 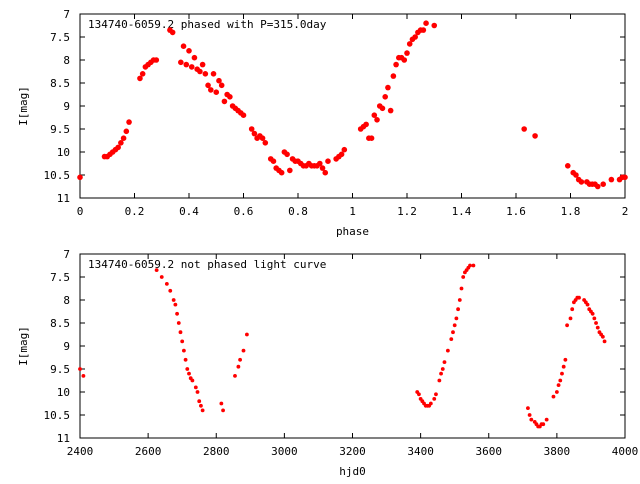 What do you see at coordinates (23, 346) in the screenshot?
I see `y-axis-label: I[mag]` at bounding box center [23, 346].